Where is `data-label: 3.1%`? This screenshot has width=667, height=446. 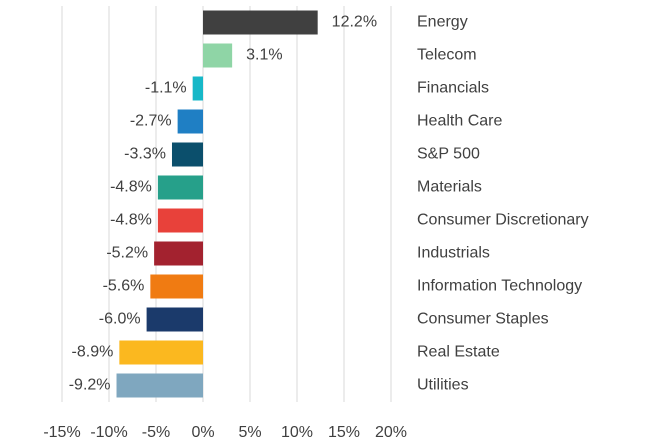 data-label: 3.1% is located at coordinates (264, 55).